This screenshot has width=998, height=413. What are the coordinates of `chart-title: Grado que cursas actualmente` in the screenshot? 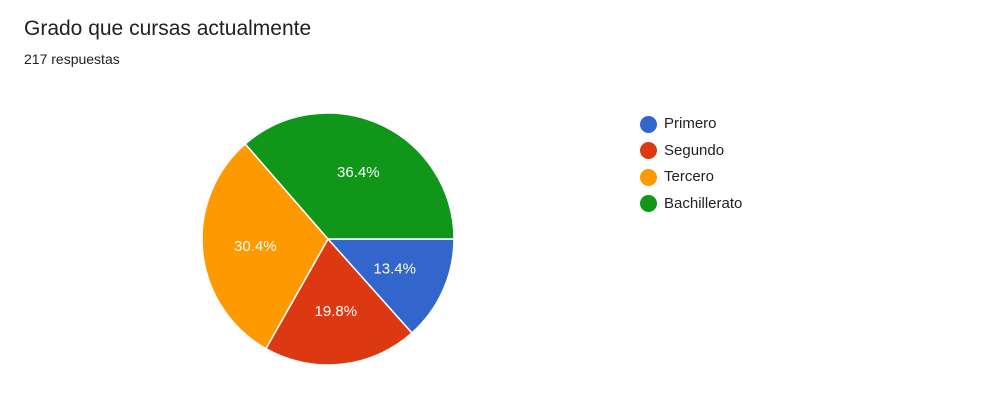 It's located at (168, 28).